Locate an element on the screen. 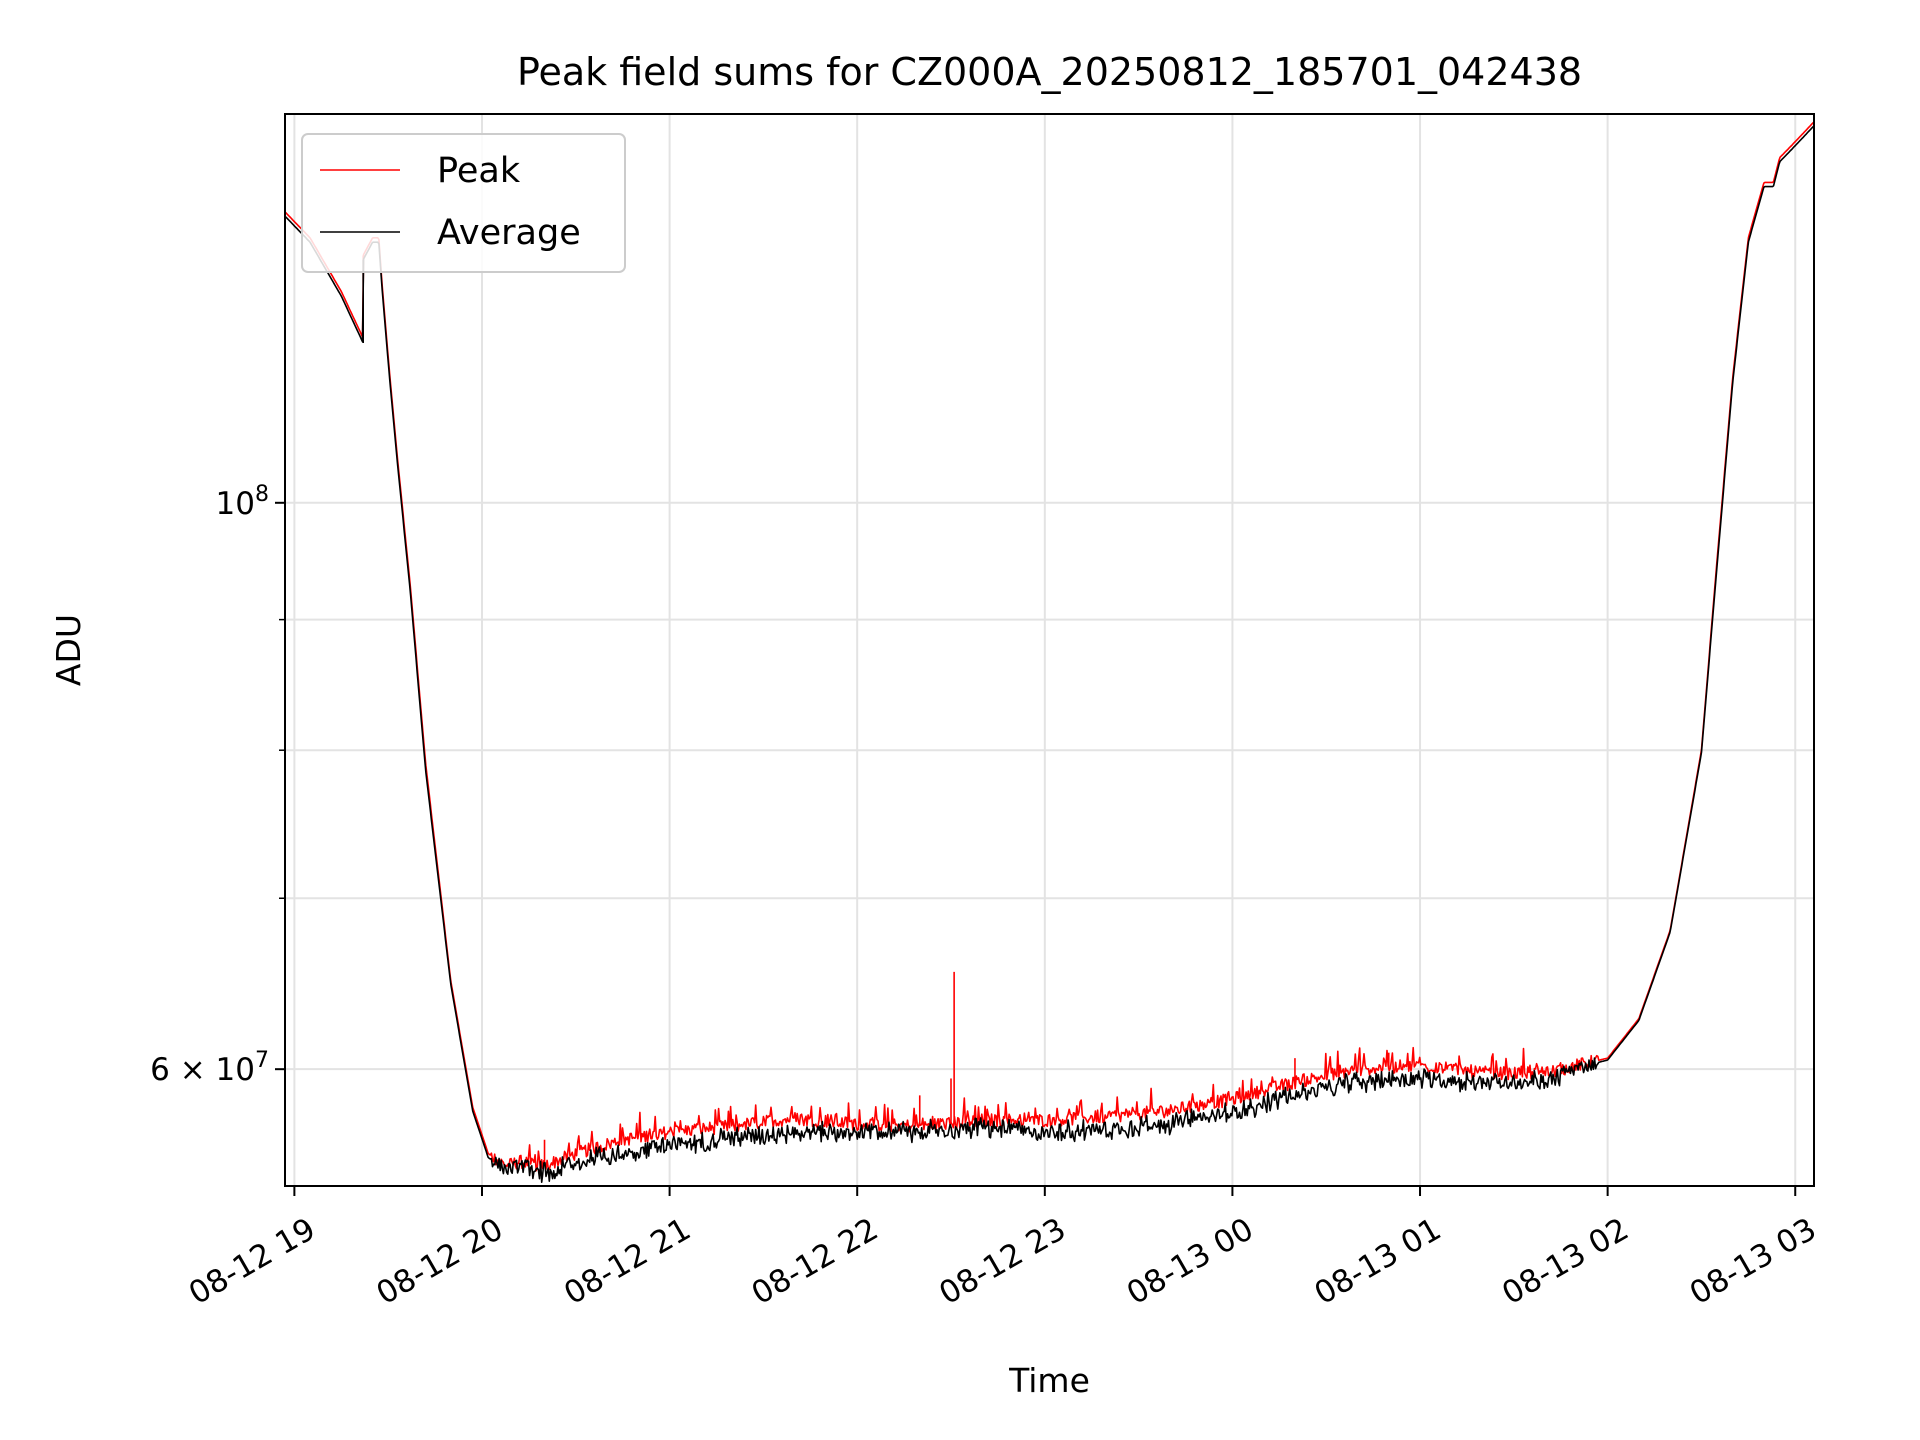 The width and height of the screenshot is (1920, 1440). legend-label-peak: Peak is located at coordinates (479, 171).